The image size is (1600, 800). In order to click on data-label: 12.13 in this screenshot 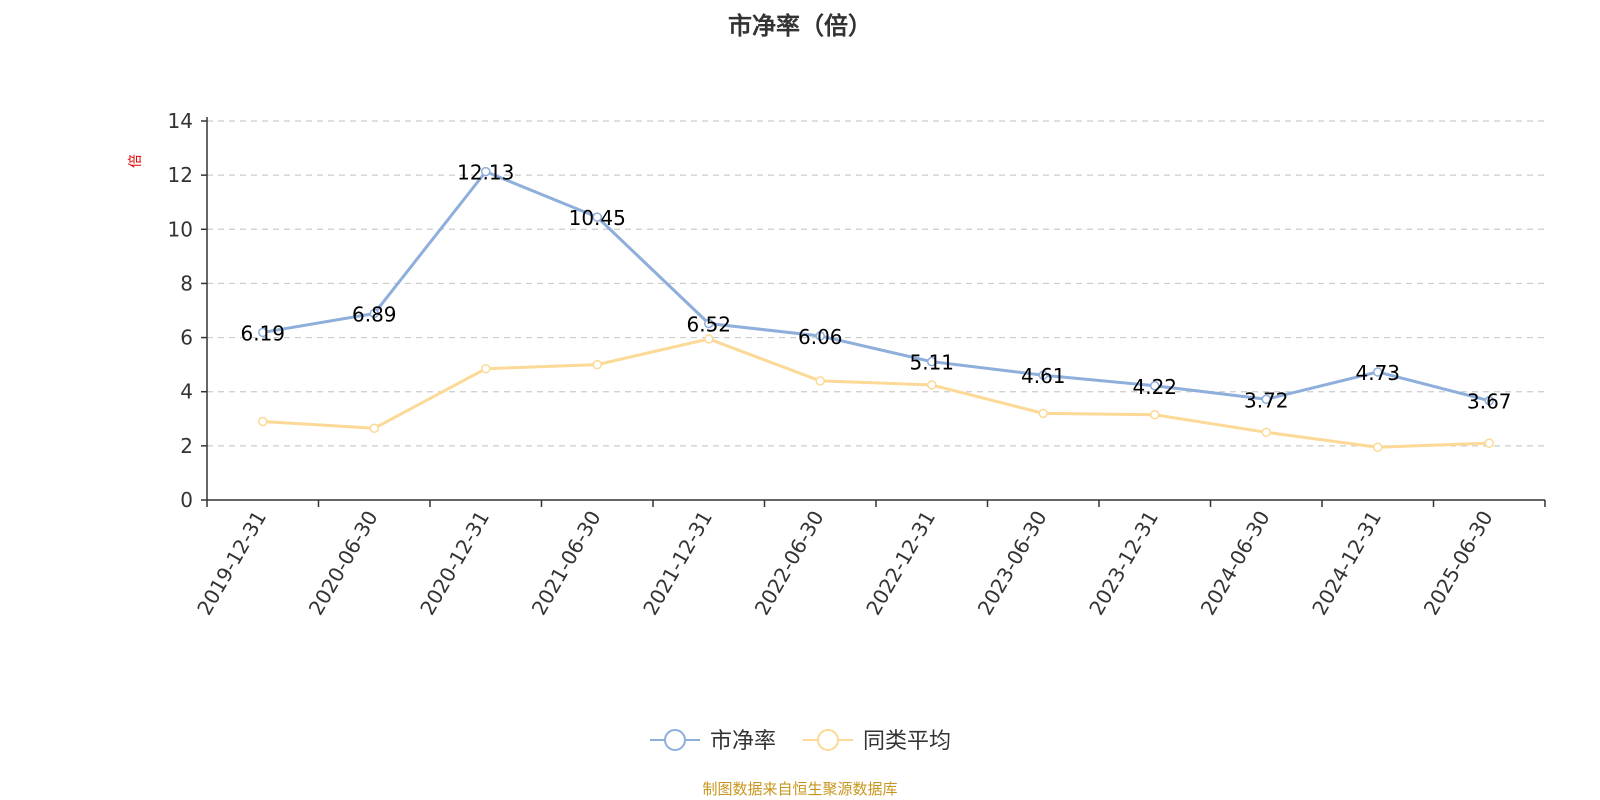, I will do `click(485, 173)`.